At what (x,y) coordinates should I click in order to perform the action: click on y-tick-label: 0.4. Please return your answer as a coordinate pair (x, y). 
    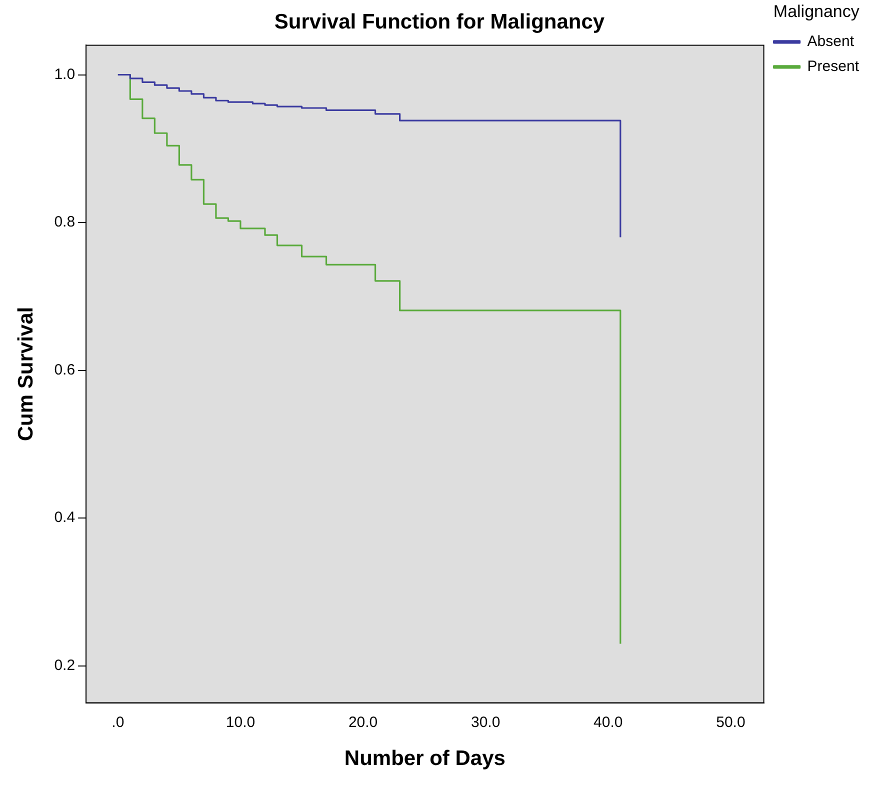
    Looking at the image, I should click on (65, 517).